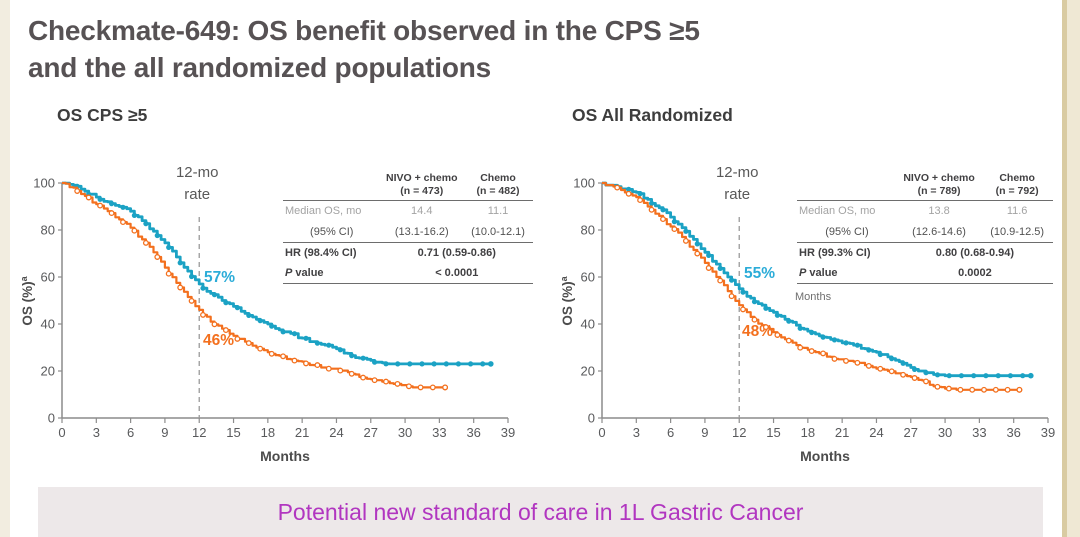 The image size is (1080, 537). Describe the element at coordinates (1064, 268) in the screenshot. I see `slide-edge-right-line` at that location.